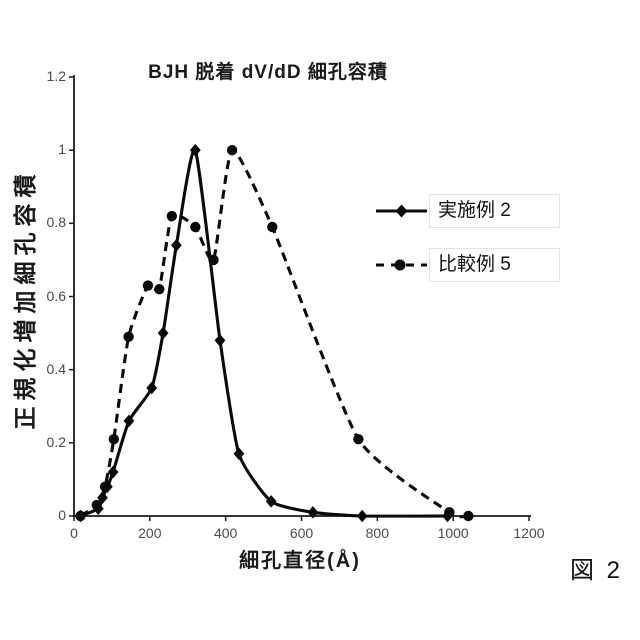 Image resolution: width=640 pixels, height=640 pixels. I want to click on y-tick-label-0.4: 0.4, so click(56, 368).